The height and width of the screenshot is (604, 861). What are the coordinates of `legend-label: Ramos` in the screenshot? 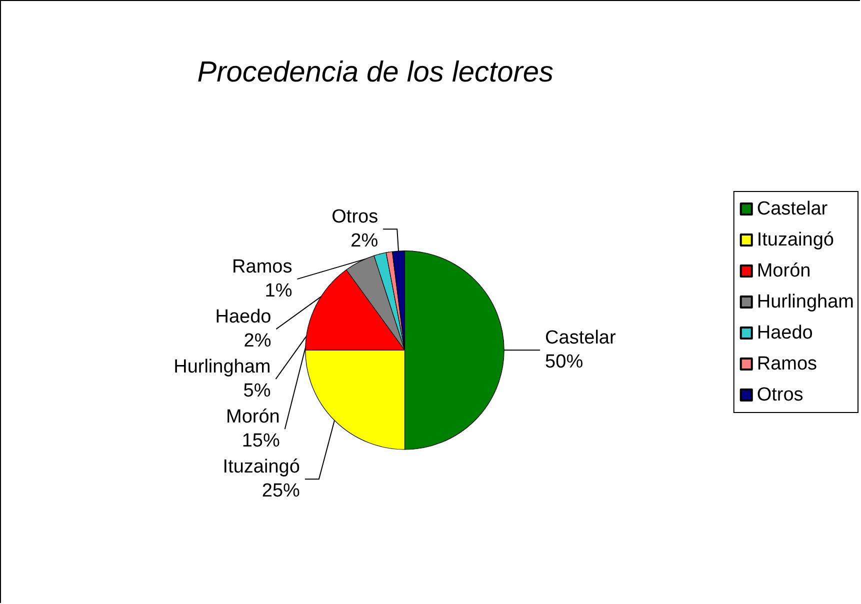 It's located at (787, 364).